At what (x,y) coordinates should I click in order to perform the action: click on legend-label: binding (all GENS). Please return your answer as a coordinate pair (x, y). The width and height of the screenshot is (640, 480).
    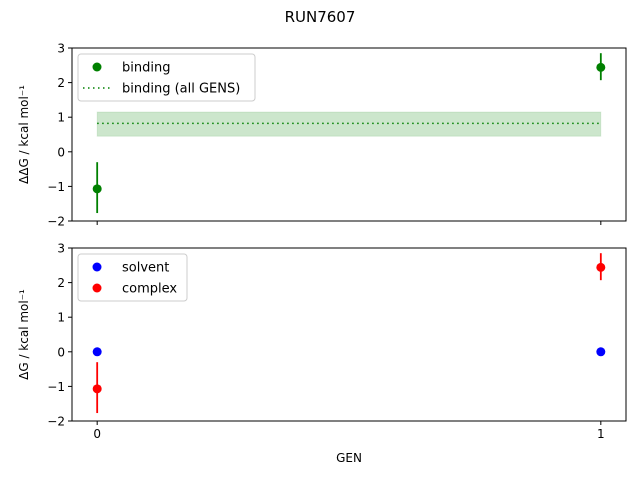
    Looking at the image, I should click on (181, 89).